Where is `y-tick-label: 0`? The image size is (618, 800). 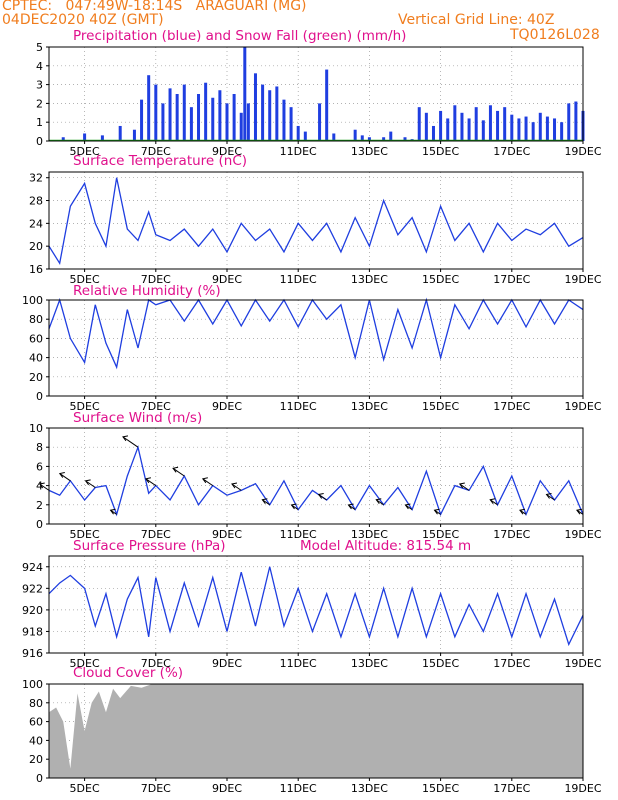
y-tick-label: 0 is located at coordinates (39, 396).